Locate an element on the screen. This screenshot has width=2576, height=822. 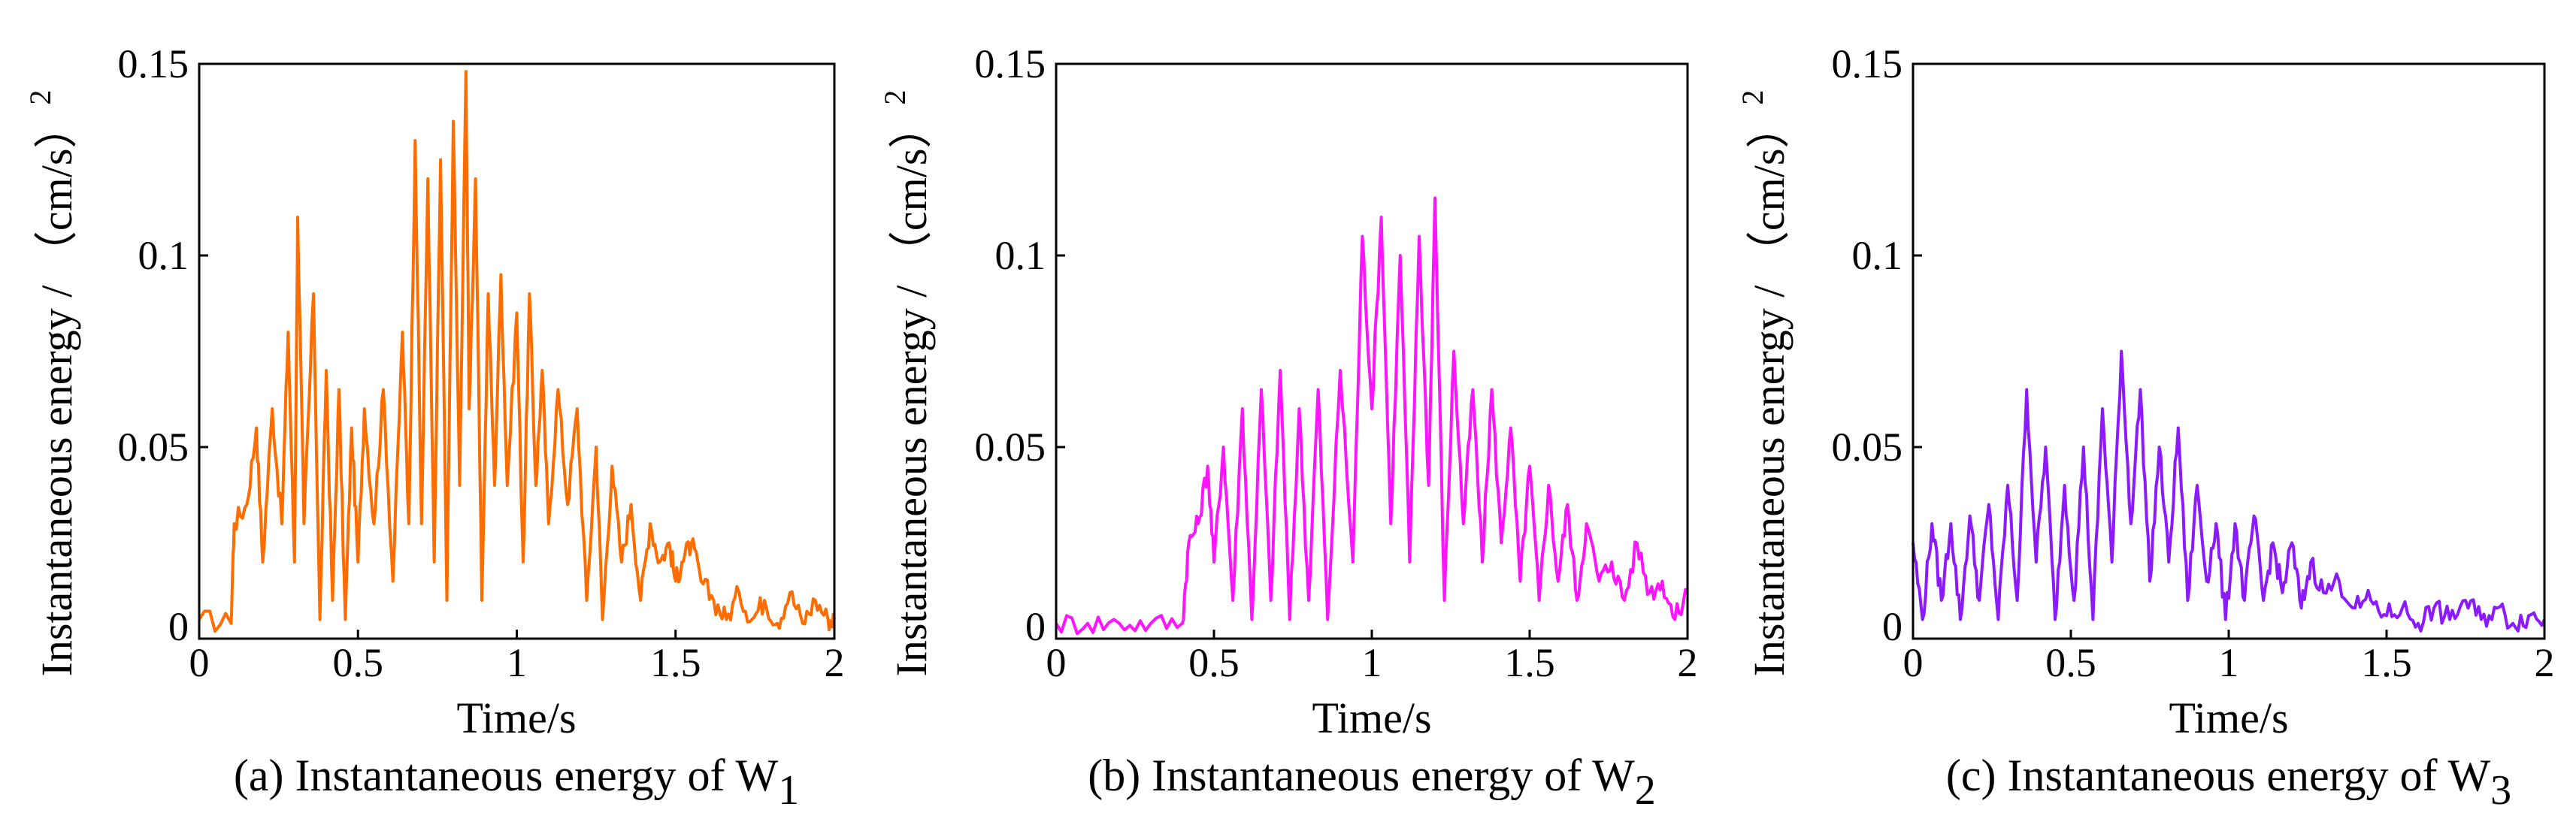
panel-b-xtick-label: 1 is located at coordinates (1372, 663).